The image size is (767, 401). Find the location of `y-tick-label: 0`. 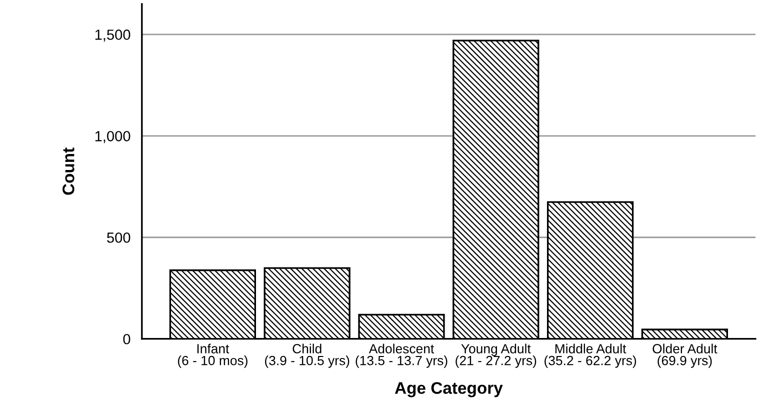

y-tick-label: 0 is located at coordinates (126, 339).